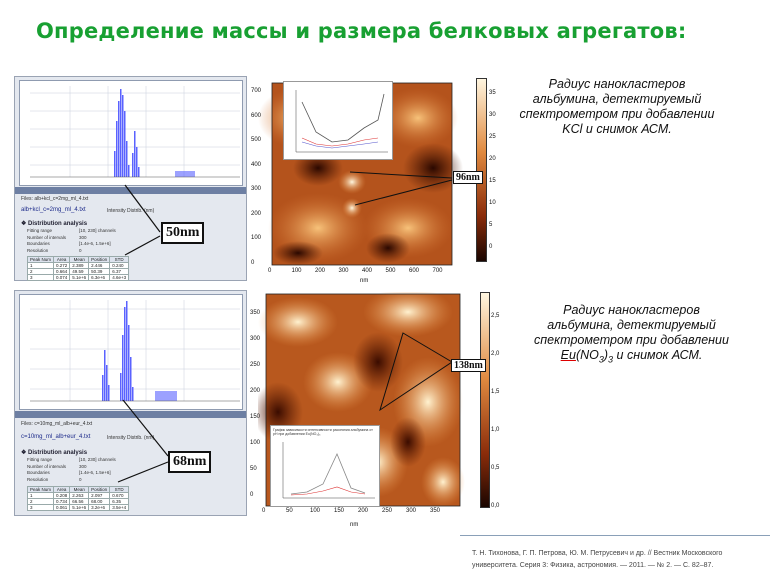 The width and height of the screenshot is (772, 581). I want to click on cbar-top-tick: 0, so click(491, 247).